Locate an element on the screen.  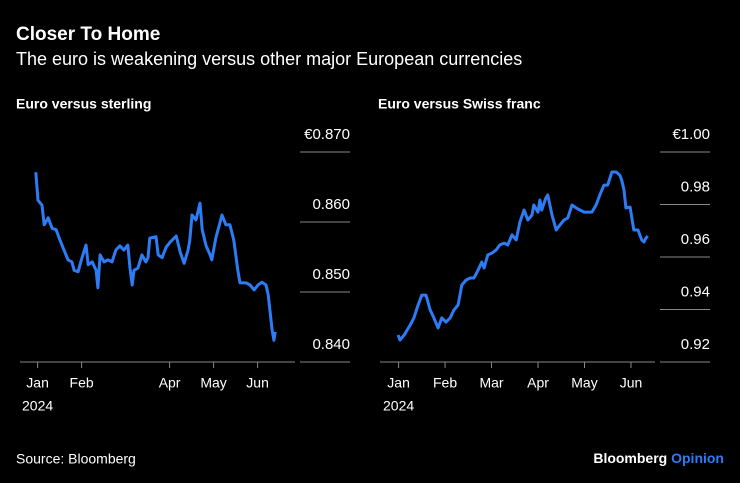
x-tick-label: Mar is located at coordinates (491, 383).